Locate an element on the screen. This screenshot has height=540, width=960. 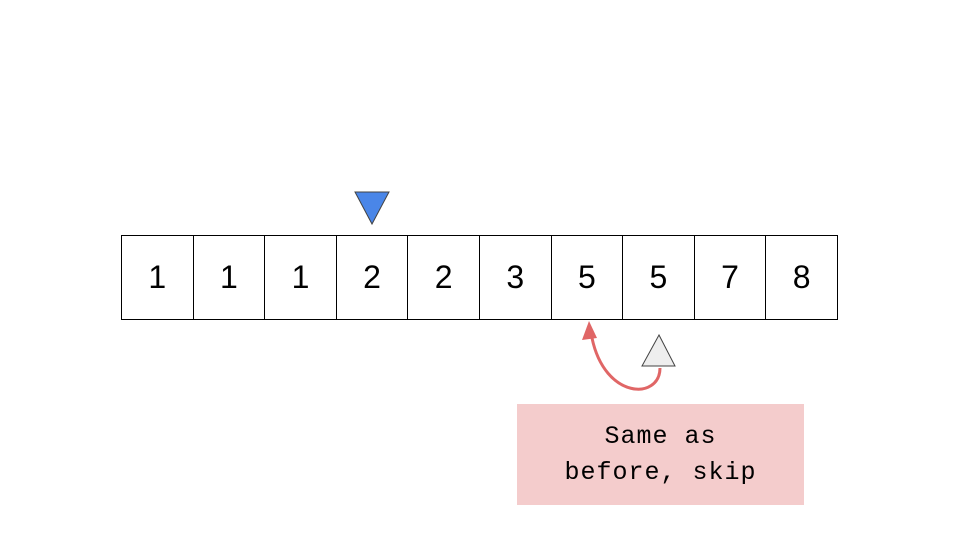
skip-callout-box: Same as before, skip is located at coordinates (660, 454).